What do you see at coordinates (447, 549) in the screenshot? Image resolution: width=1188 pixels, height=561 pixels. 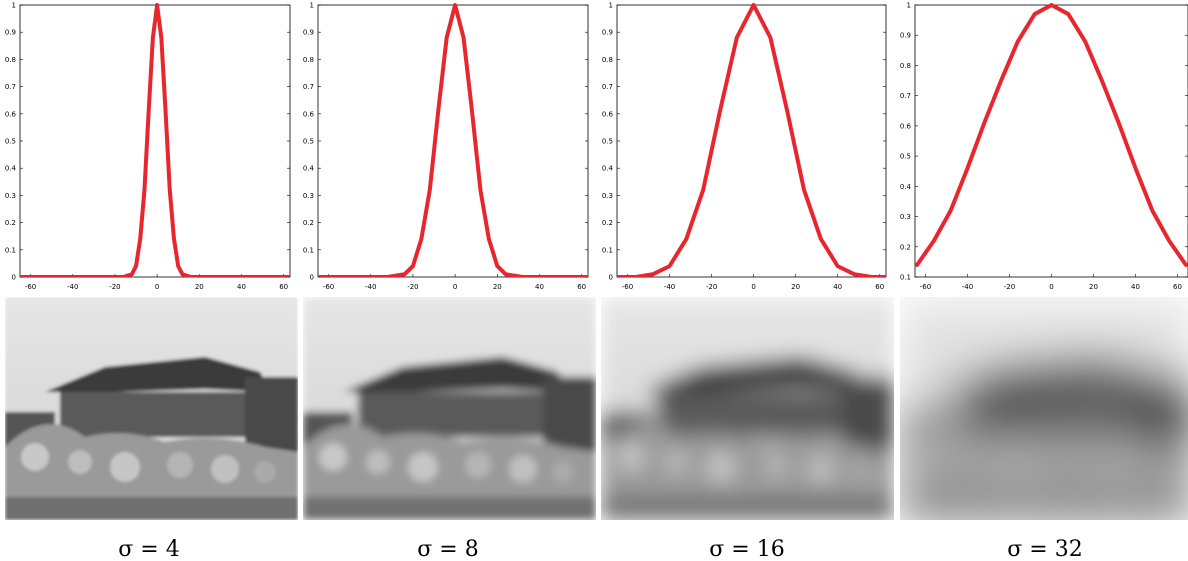 I see `caption: σ = 8` at bounding box center [447, 549].